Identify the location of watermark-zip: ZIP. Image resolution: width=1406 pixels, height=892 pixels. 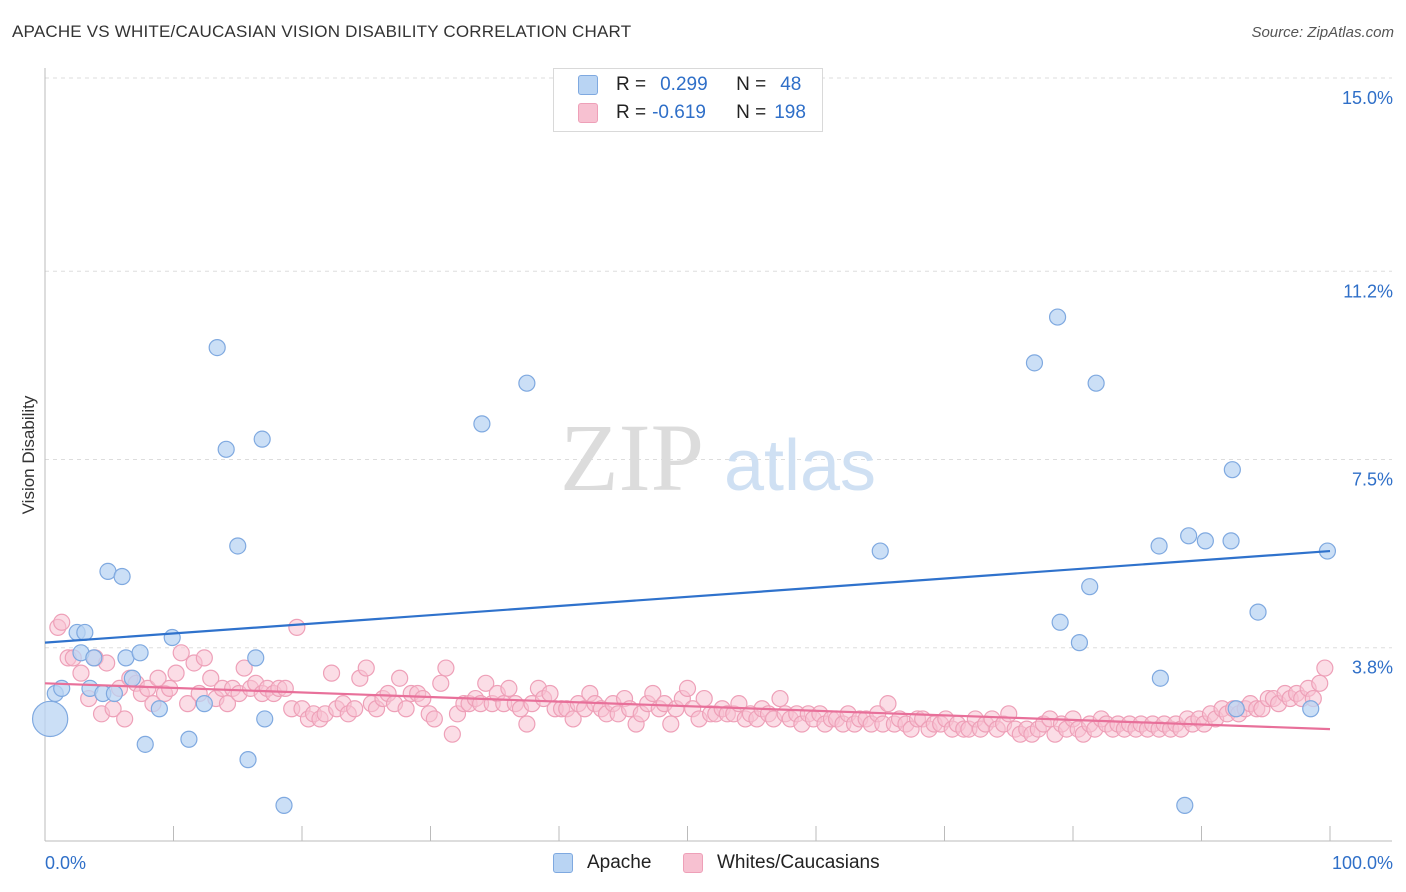
(632, 457).